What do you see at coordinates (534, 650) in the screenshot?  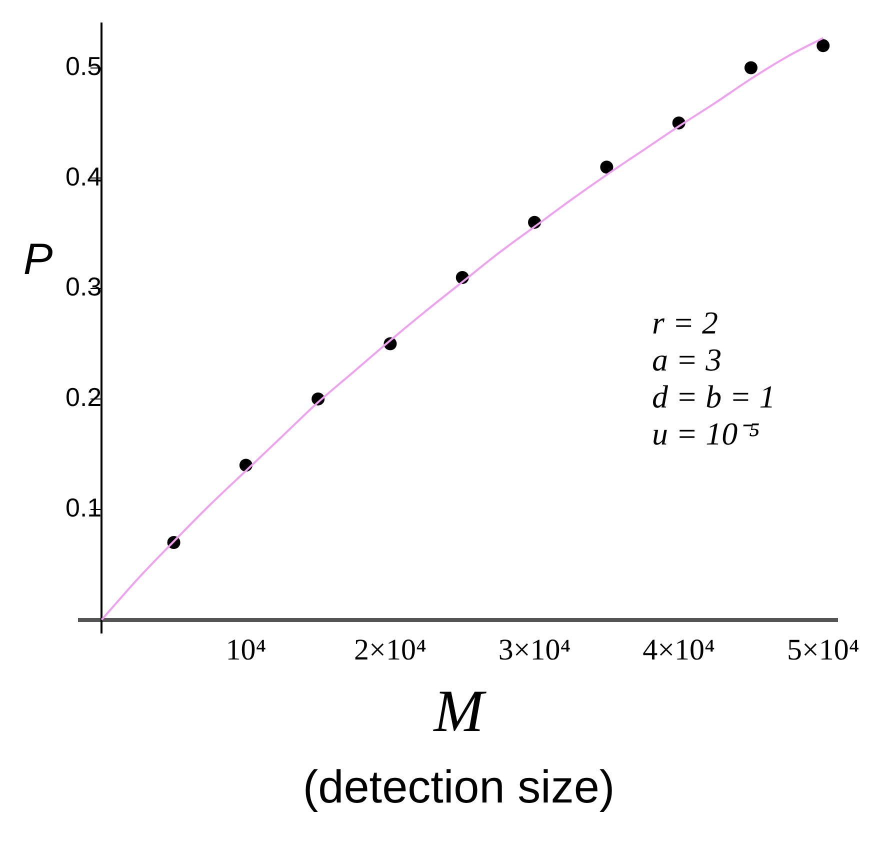 I see `x-tick-label: 3×10⁴` at bounding box center [534, 650].